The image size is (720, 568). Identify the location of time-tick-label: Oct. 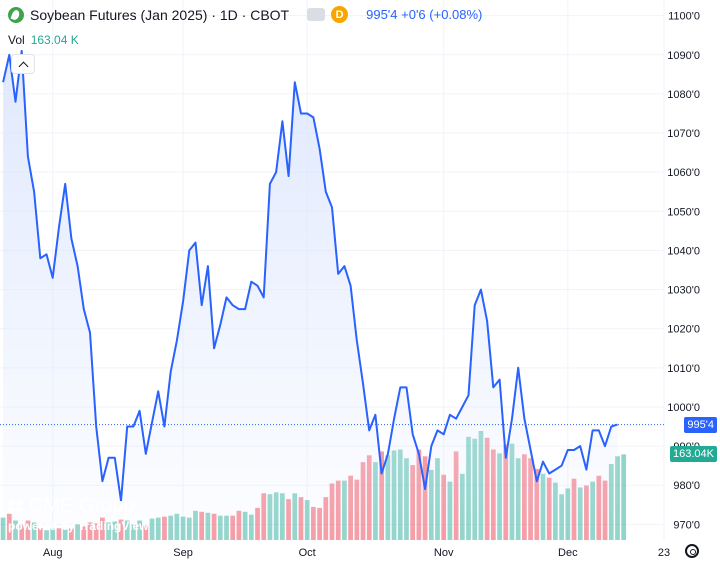
(307, 553).